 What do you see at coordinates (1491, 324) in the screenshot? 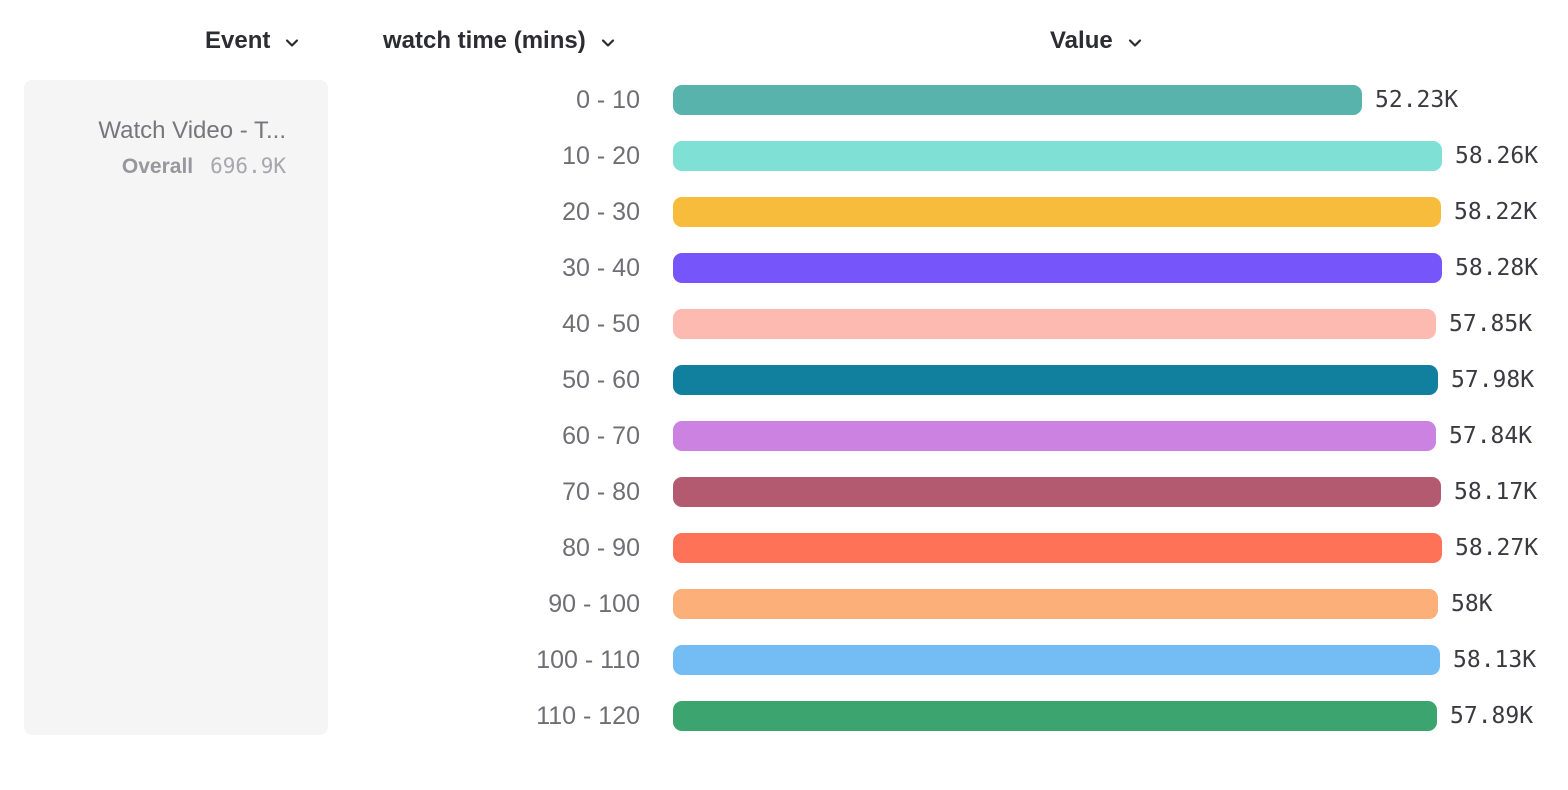
I see `value-label: 57.85K` at bounding box center [1491, 324].